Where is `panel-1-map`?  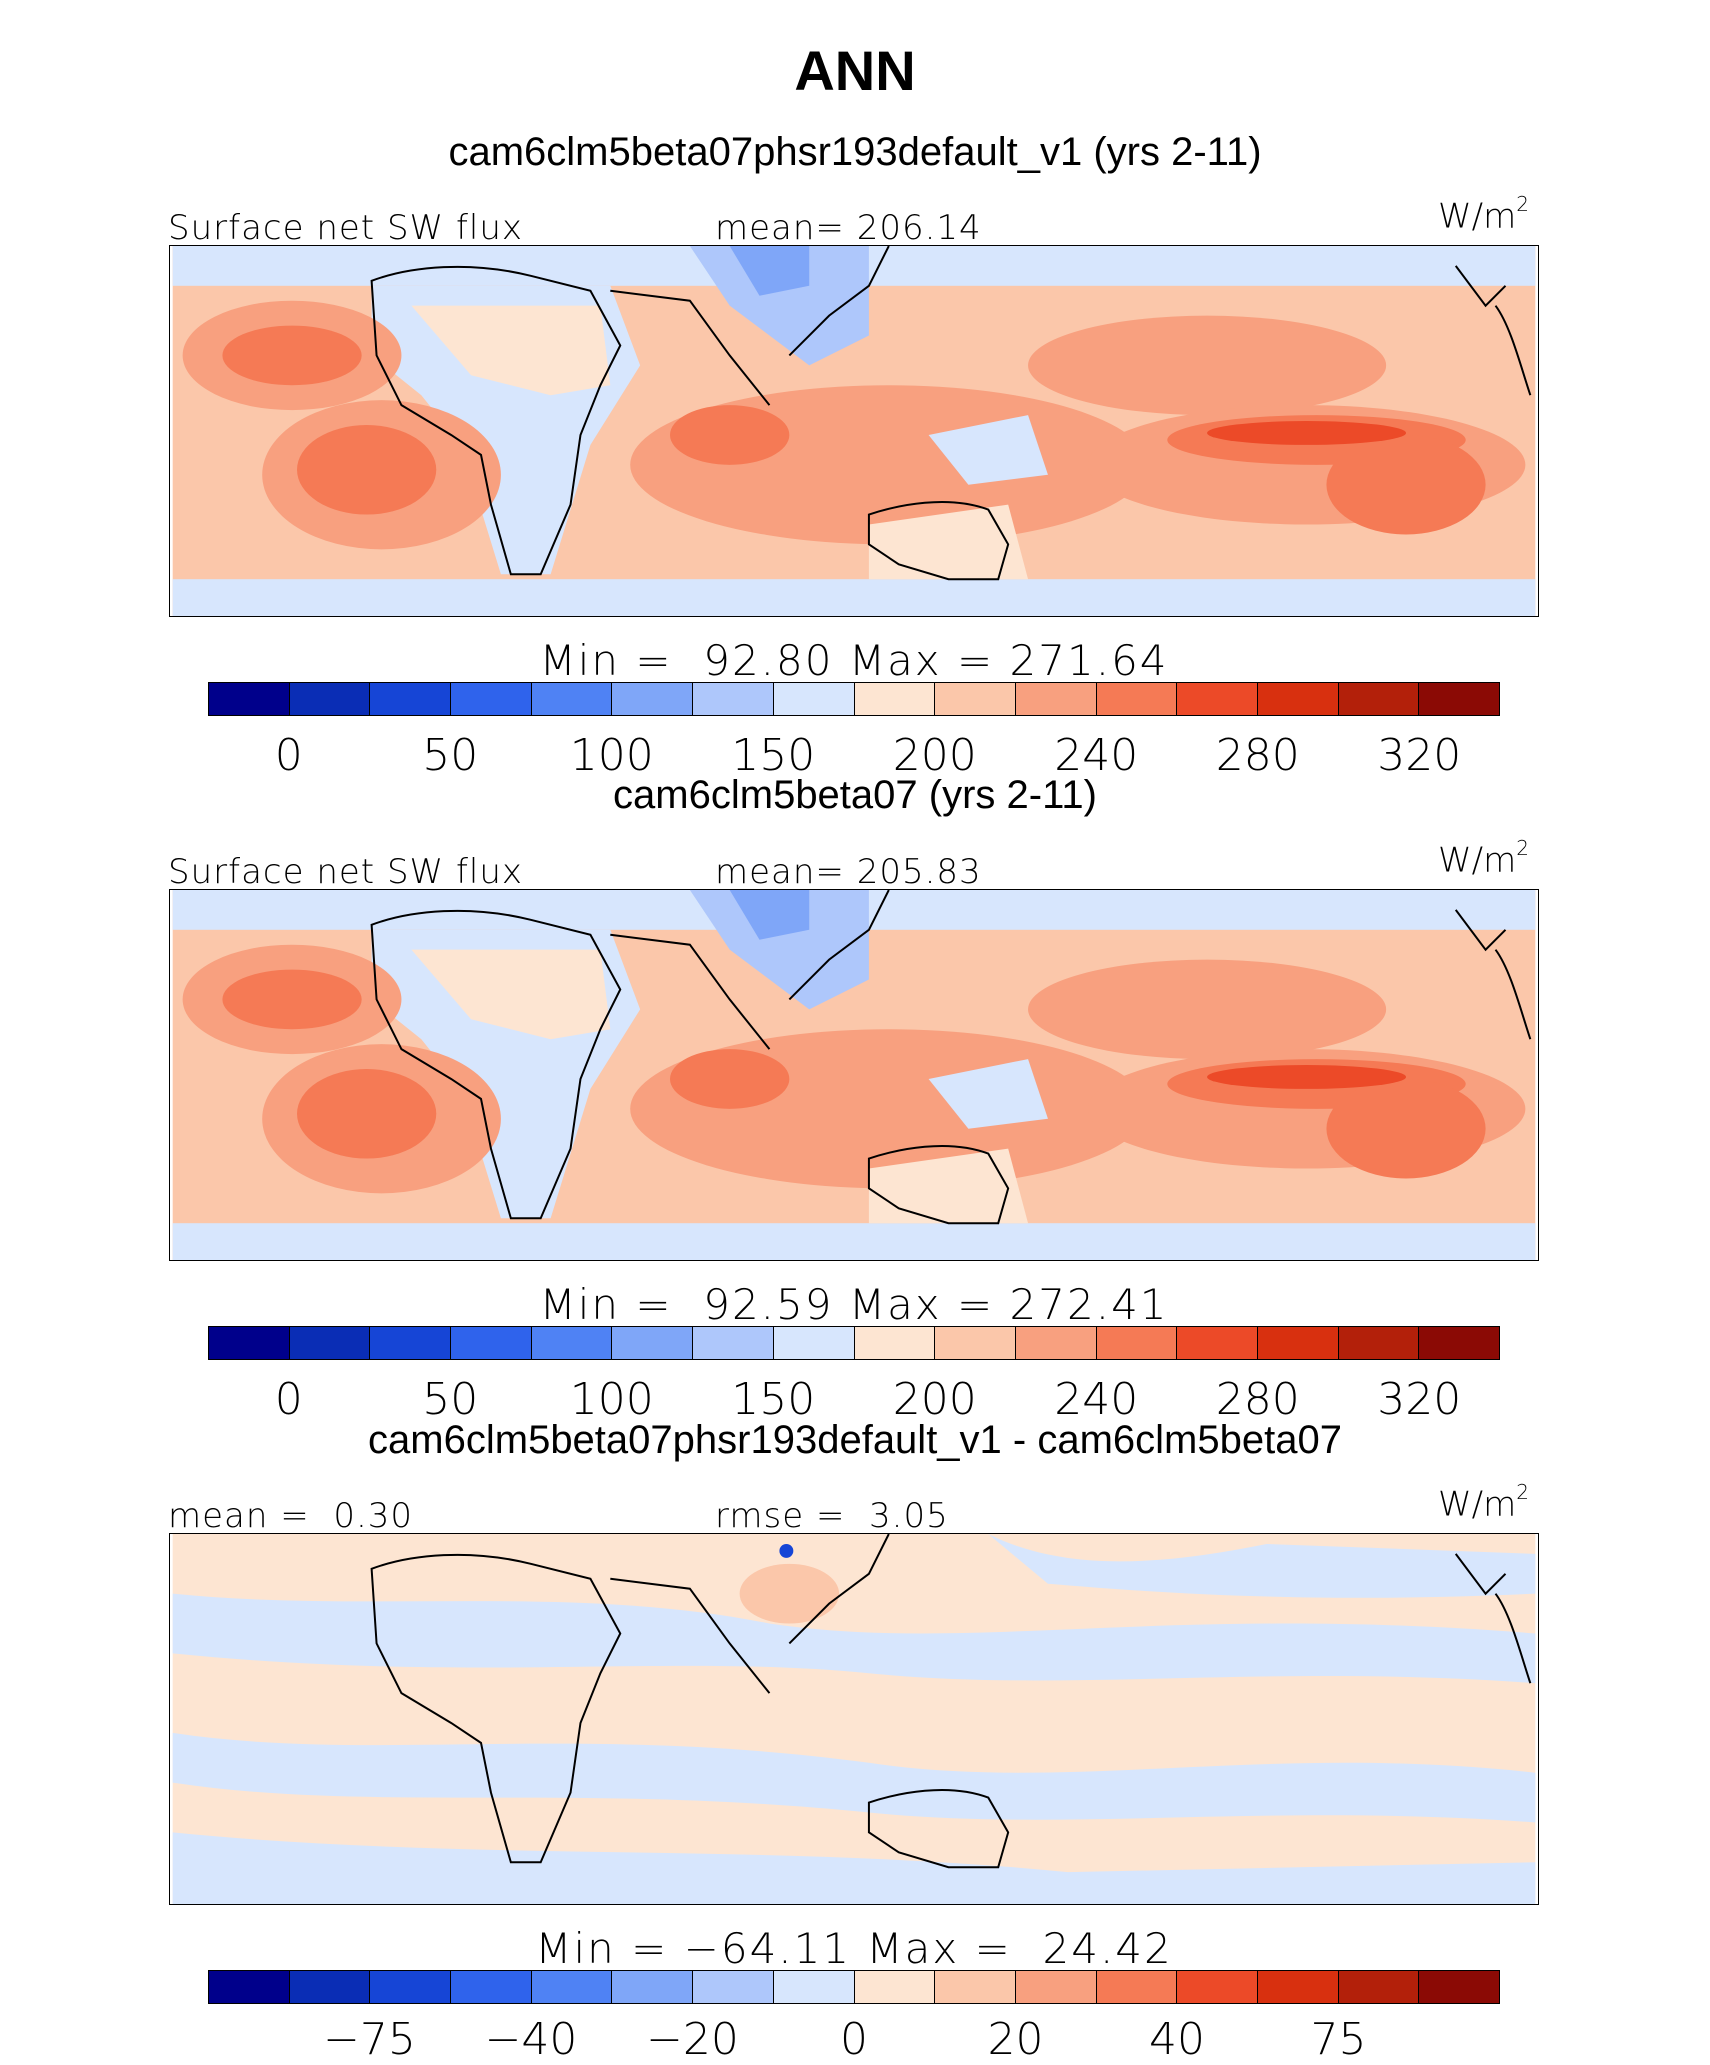
panel-1-map is located at coordinates (854, 431).